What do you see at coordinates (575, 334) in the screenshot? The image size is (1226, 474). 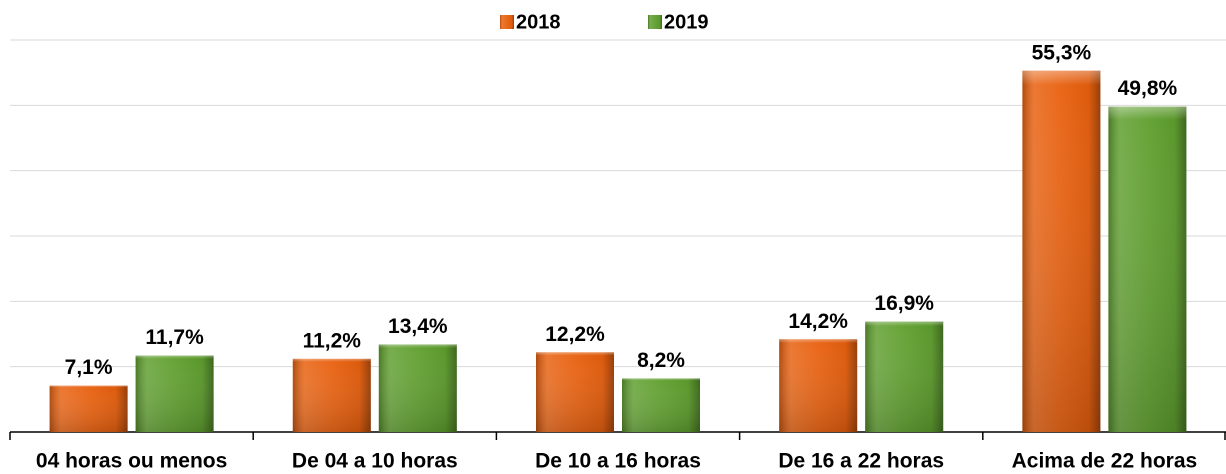 I see `data-label: 12,2%` at bounding box center [575, 334].